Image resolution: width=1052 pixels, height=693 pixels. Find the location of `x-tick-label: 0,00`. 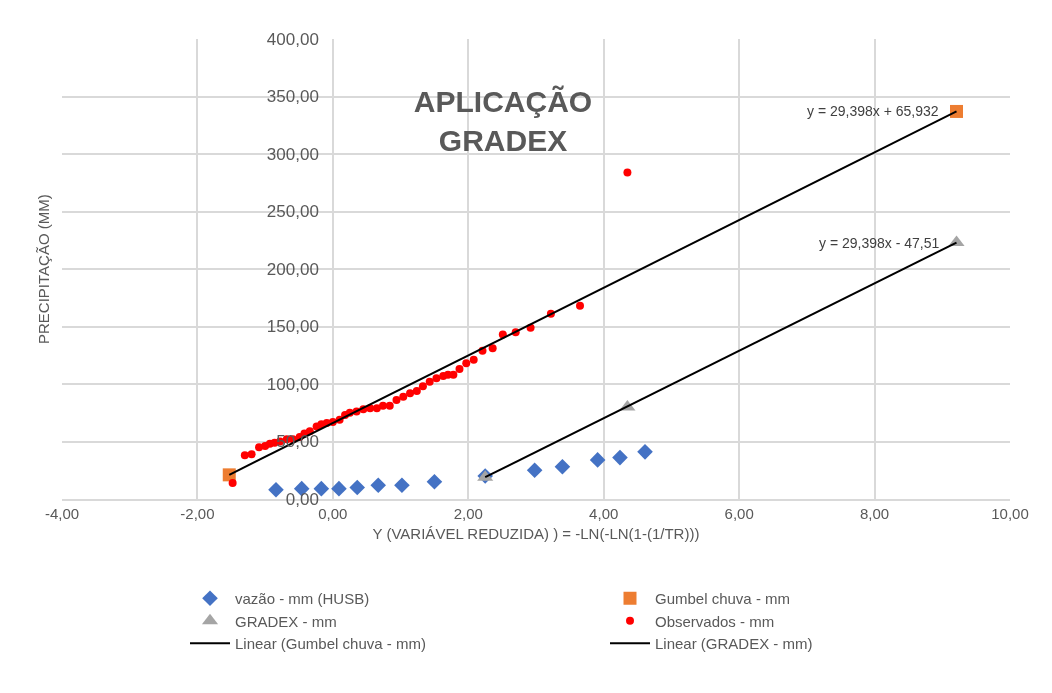

x-tick-label: 0,00 is located at coordinates (333, 513).